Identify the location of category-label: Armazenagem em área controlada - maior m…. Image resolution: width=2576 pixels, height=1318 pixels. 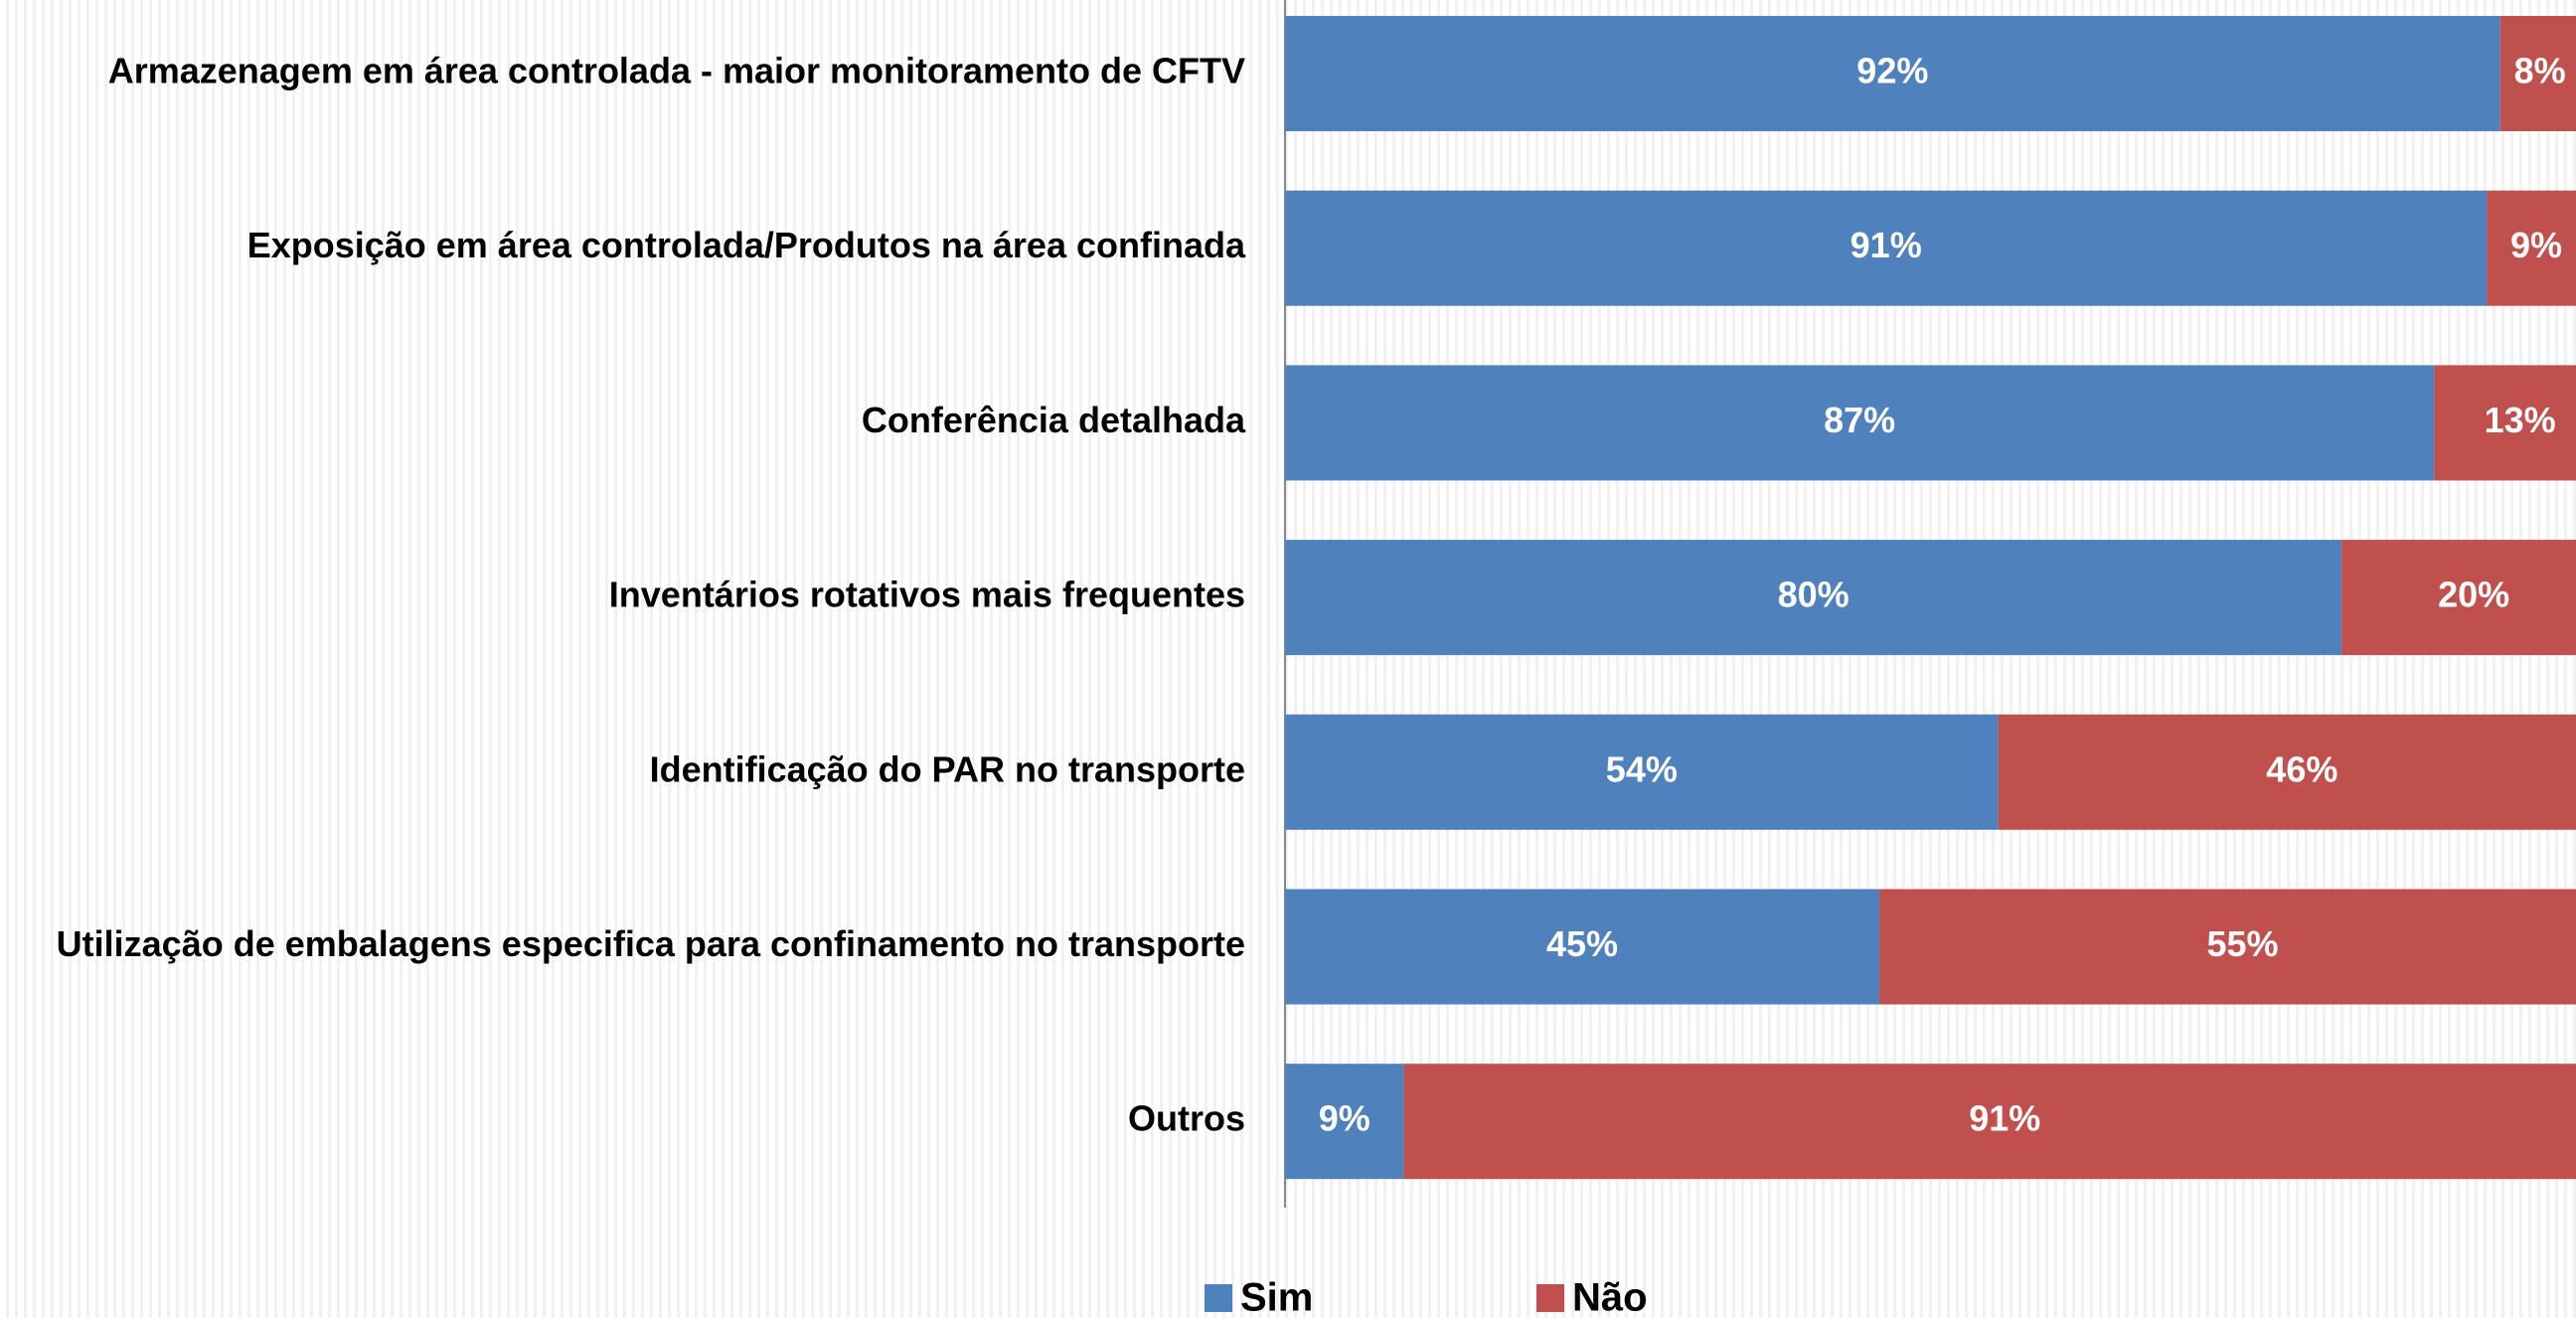
(676, 71).